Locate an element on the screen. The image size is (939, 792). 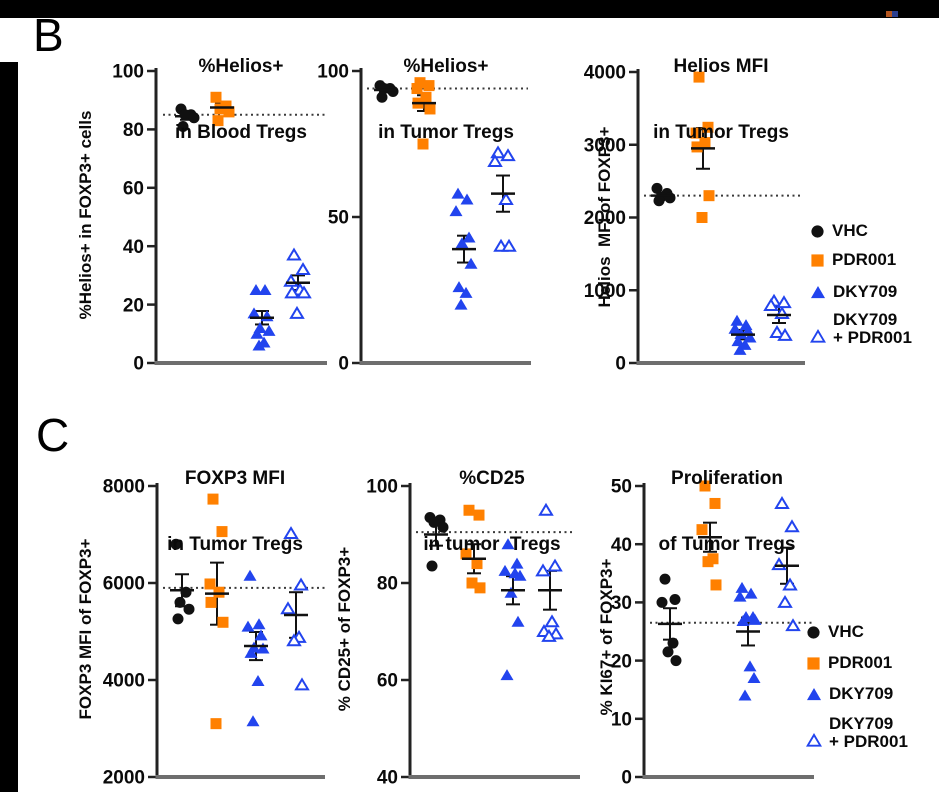
title-helios-blood: %Helios+ in Blood Tregs is located at coordinates (241, 100).